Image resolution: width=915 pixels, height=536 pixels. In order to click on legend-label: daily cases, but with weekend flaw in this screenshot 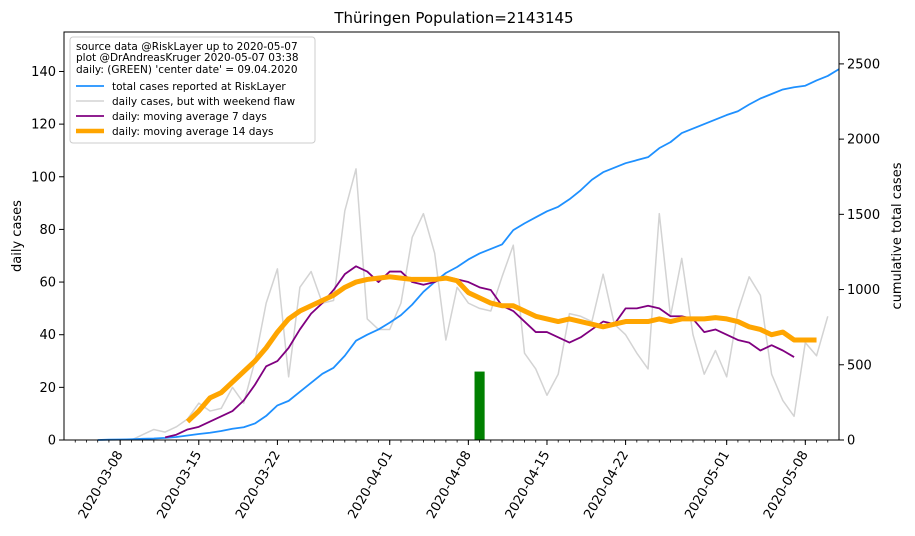, I will do `click(204, 102)`.